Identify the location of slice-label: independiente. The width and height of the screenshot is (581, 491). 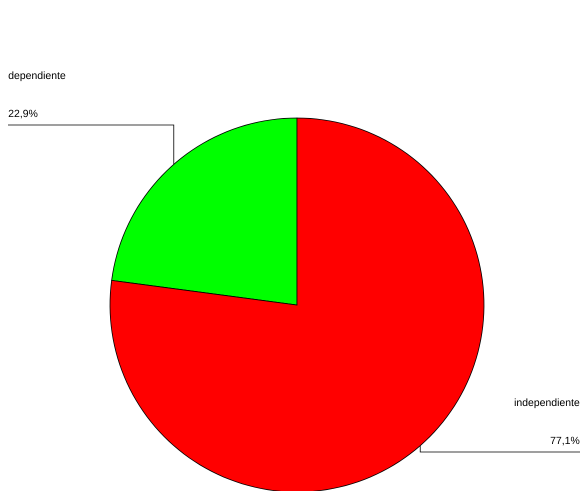
(547, 403).